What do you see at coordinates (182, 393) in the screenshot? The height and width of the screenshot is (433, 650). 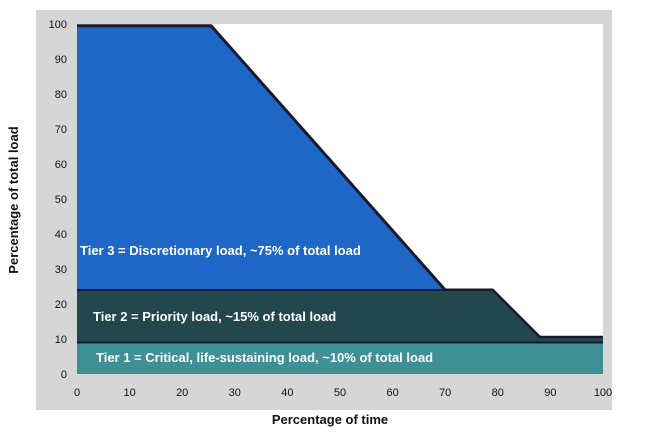 I see `x-tick-label: 20` at bounding box center [182, 393].